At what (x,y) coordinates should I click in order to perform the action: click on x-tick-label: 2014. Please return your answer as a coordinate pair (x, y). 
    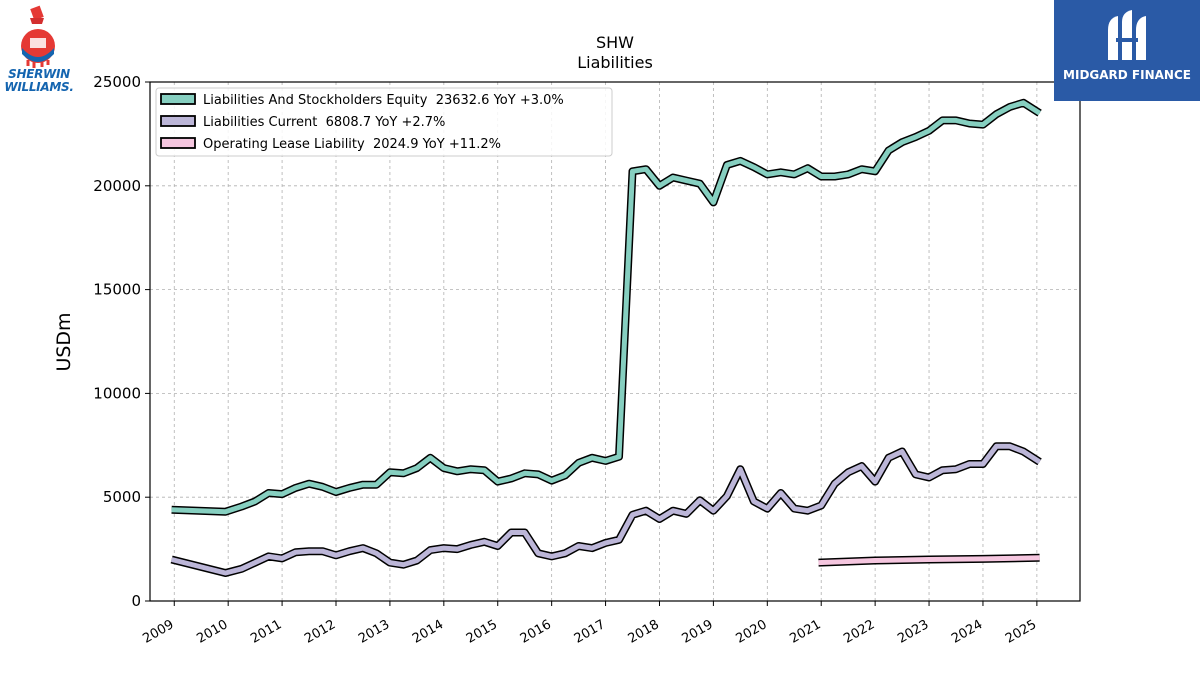
    Looking at the image, I should click on (428, 632).